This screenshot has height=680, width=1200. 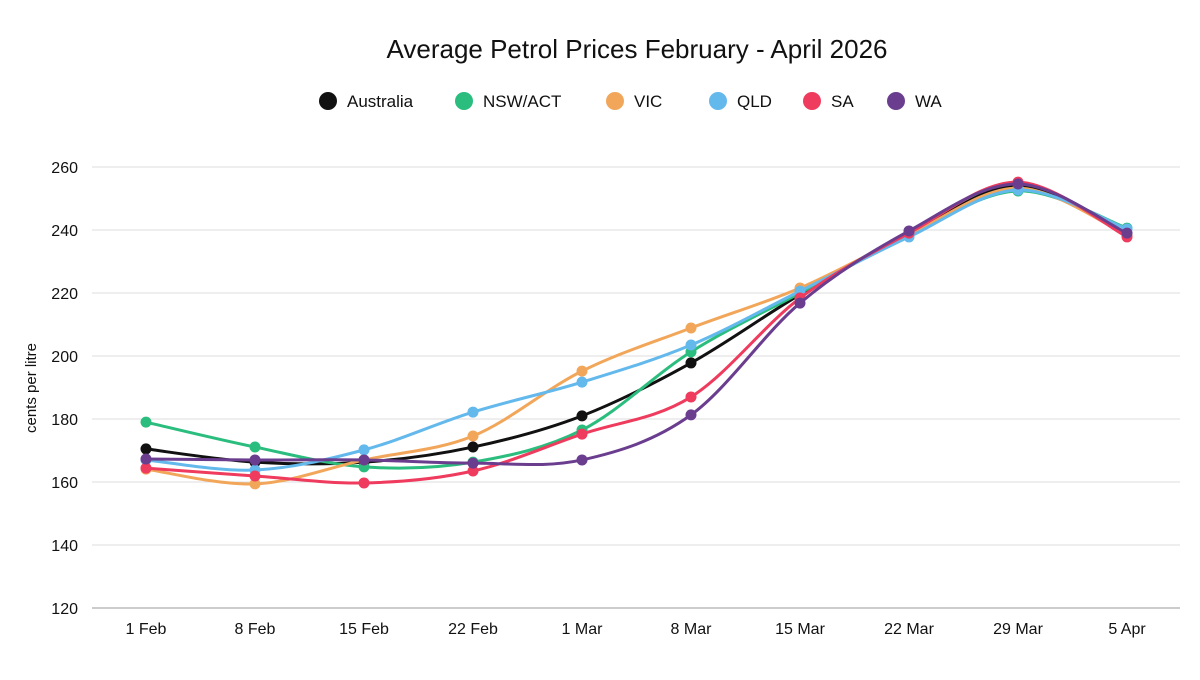 What do you see at coordinates (64, 389) in the screenshot?
I see `y-axis: 120 140 160 180 200 220 240 260` at bounding box center [64, 389].